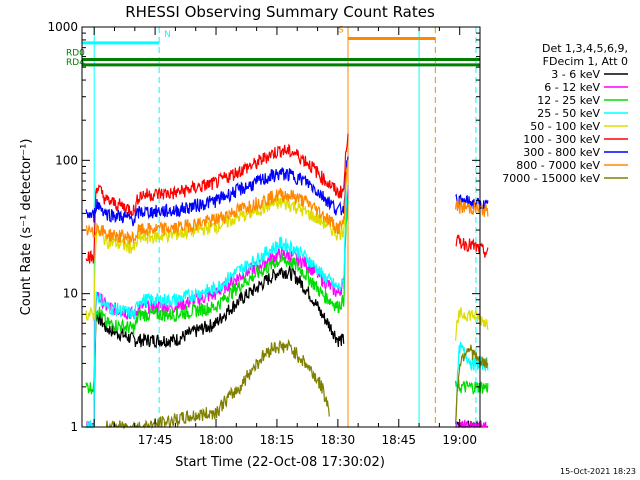  What do you see at coordinates (338, 440) in the screenshot?
I see `x-tick-label: 18:30` at bounding box center [338, 440].